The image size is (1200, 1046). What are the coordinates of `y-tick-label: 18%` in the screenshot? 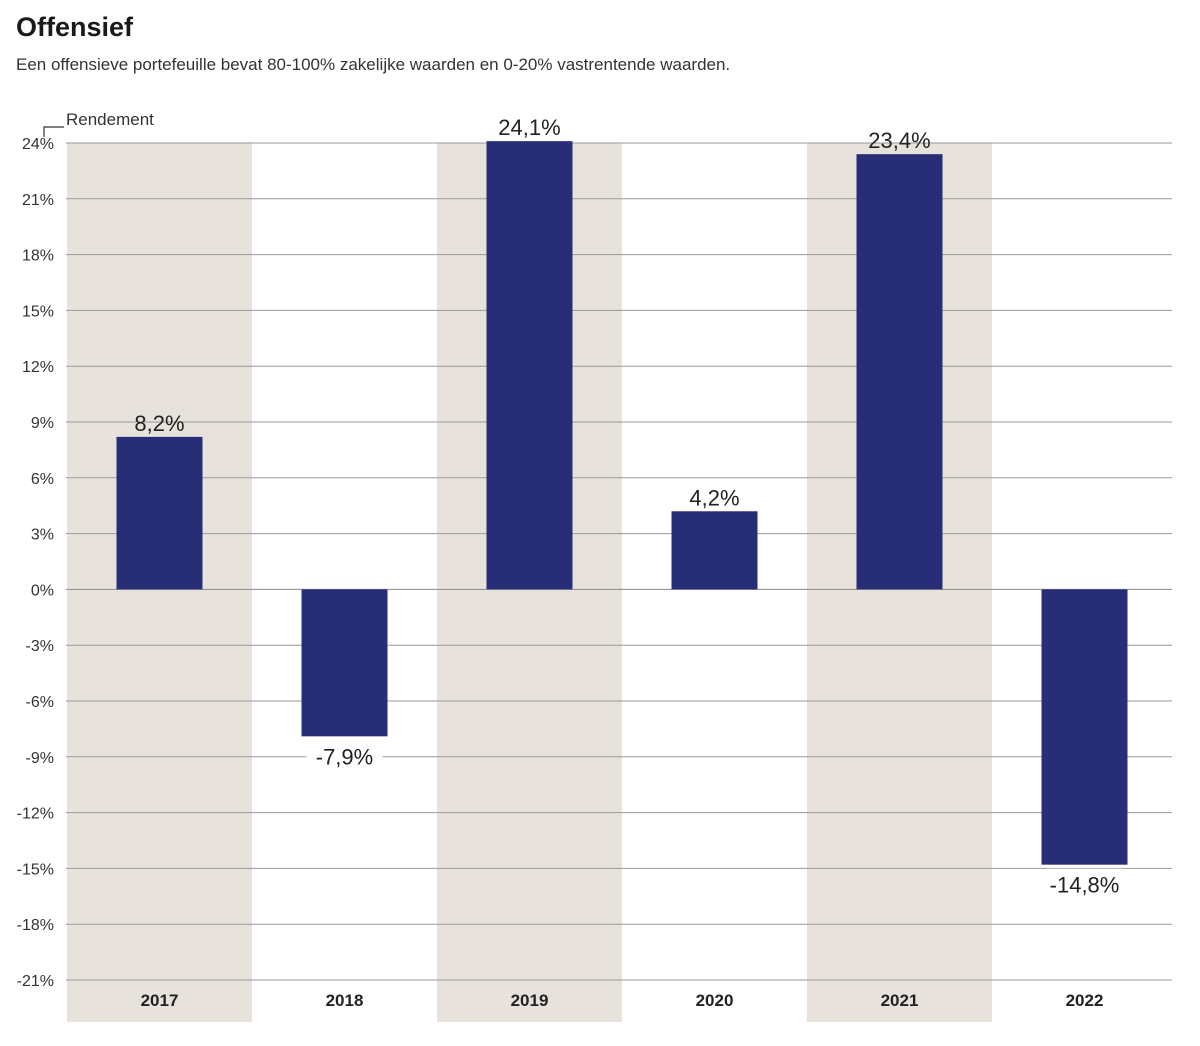 It's located at (38, 256).